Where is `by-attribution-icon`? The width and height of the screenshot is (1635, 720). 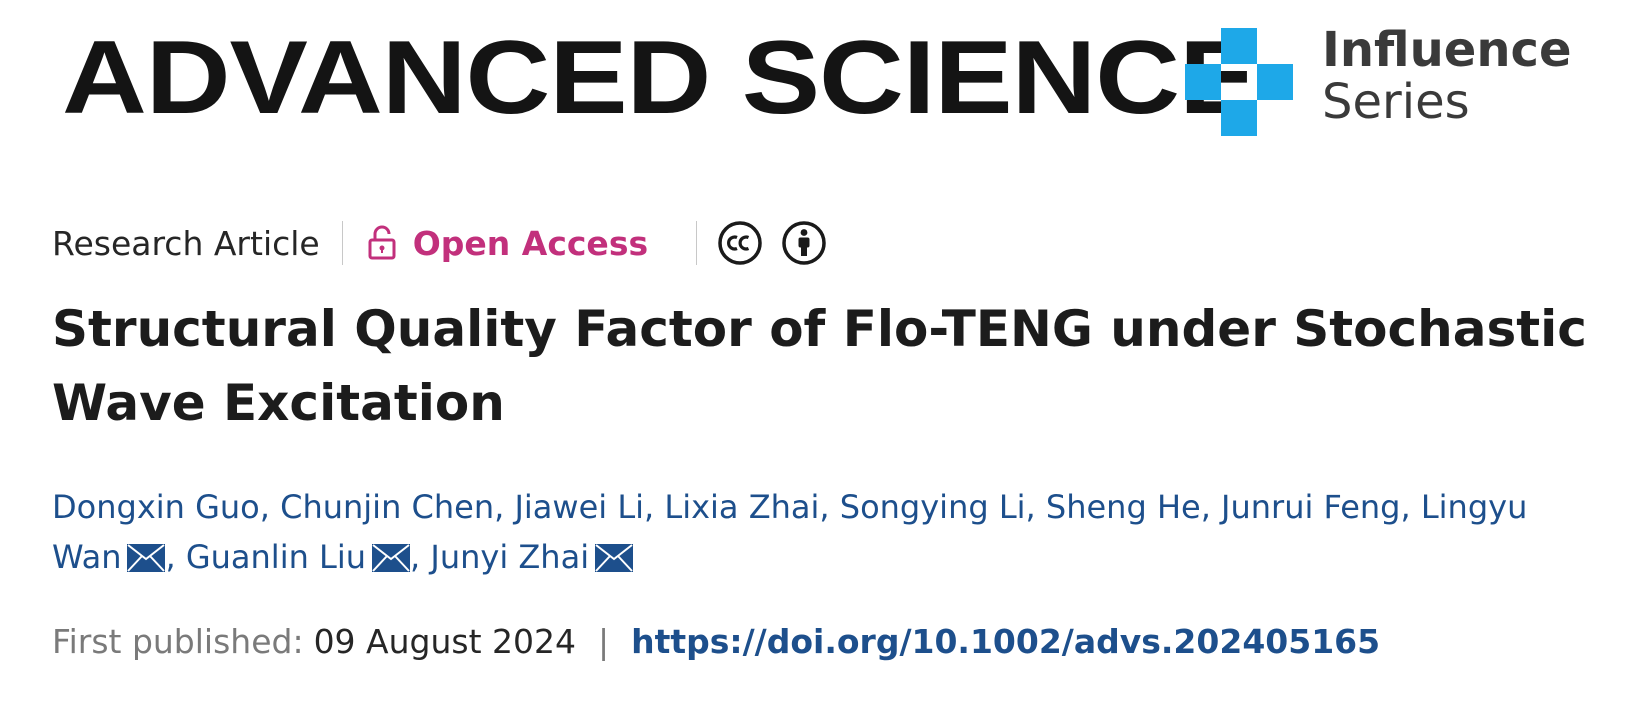
by-attribution-icon is located at coordinates (804, 243).